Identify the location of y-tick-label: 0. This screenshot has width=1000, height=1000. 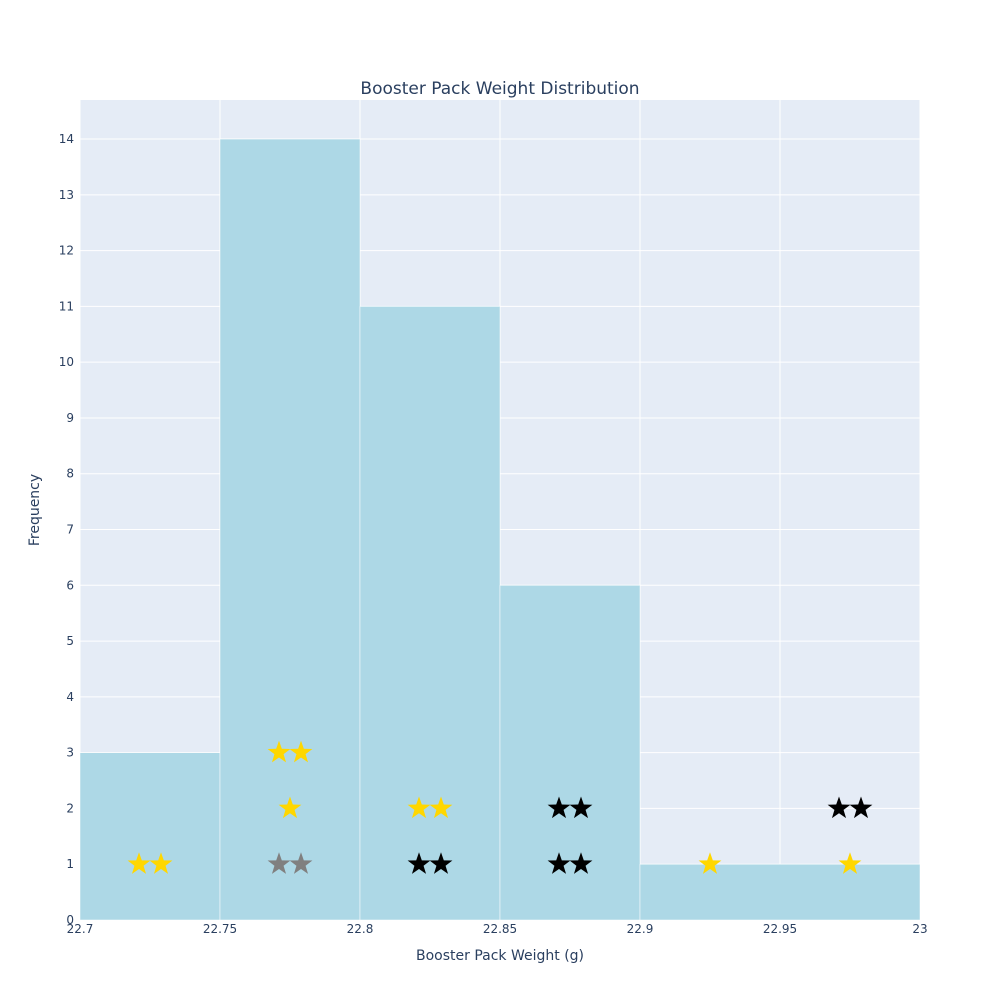
(70, 920).